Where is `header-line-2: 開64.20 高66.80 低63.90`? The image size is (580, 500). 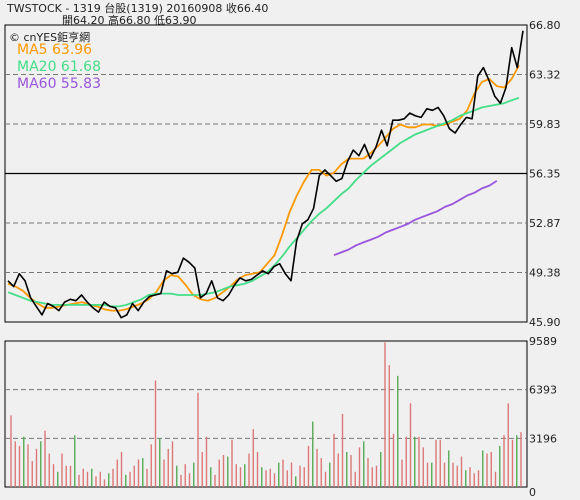
header-line-2: 開64.20 高66.80 低63.90 is located at coordinates (129, 20).